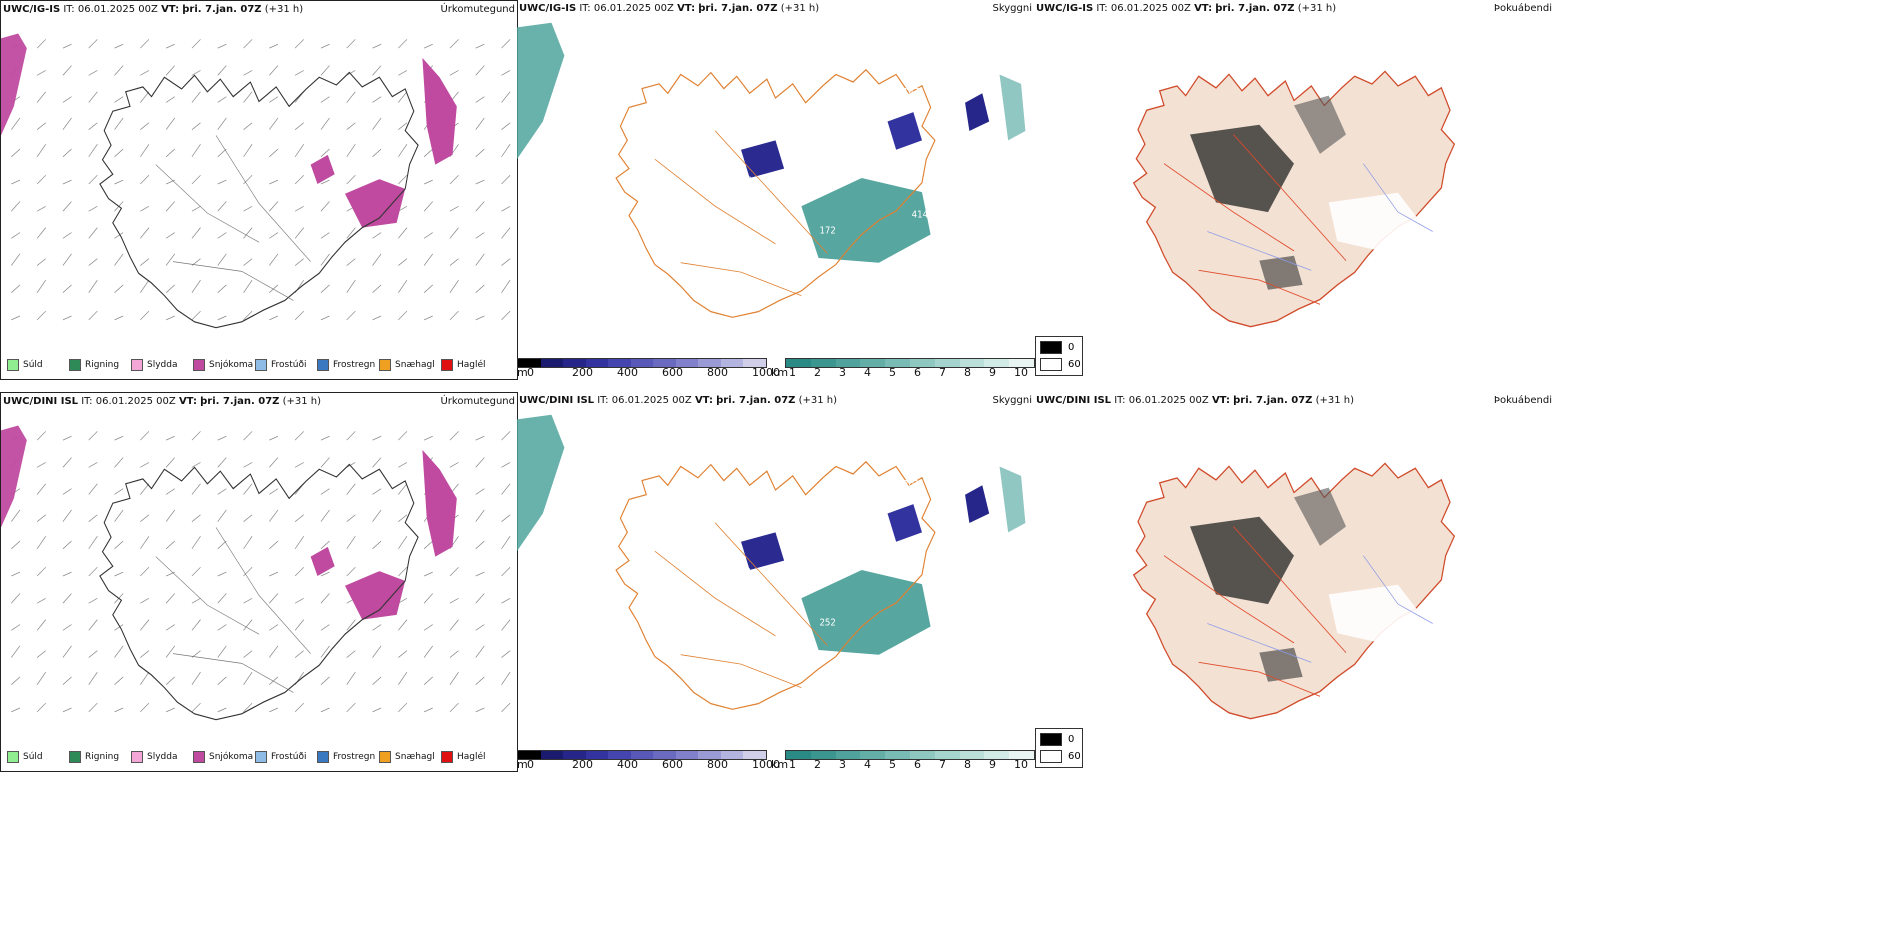 The height and width of the screenshot is (950, 1900). Describe the element at coordinates (915, 546) in the screenshot. I see `ceiling-value-label: 209` at that location.